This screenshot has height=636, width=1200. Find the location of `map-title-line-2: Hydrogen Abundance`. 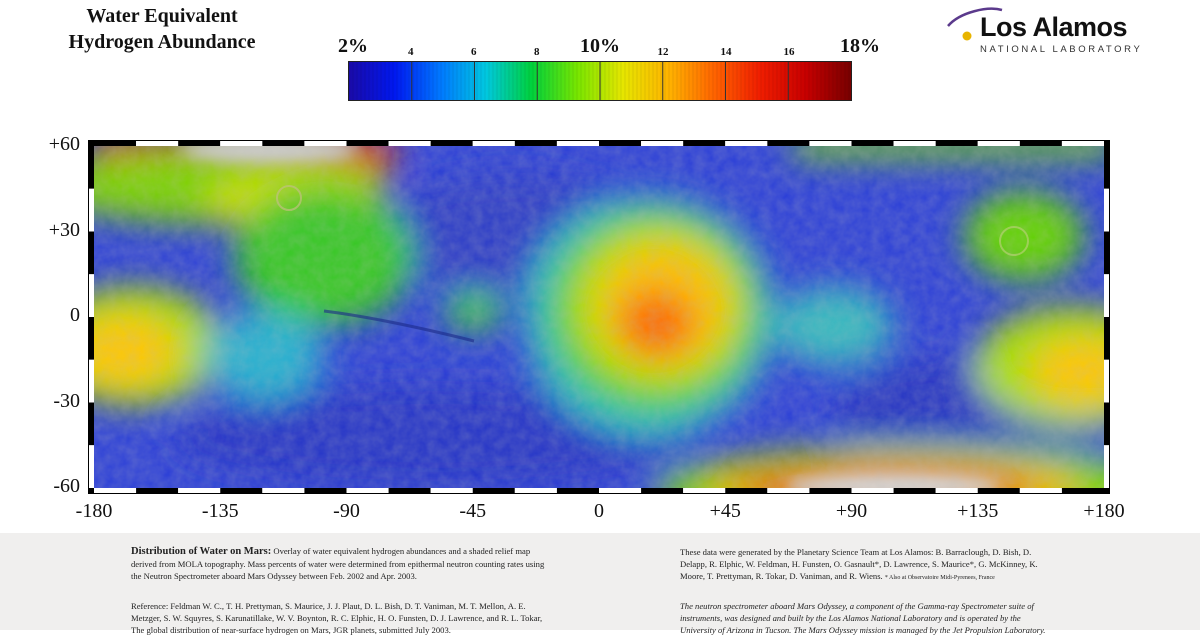

map-title-line-2: Hydrogen Abundance is located at coordinates (162, 42).